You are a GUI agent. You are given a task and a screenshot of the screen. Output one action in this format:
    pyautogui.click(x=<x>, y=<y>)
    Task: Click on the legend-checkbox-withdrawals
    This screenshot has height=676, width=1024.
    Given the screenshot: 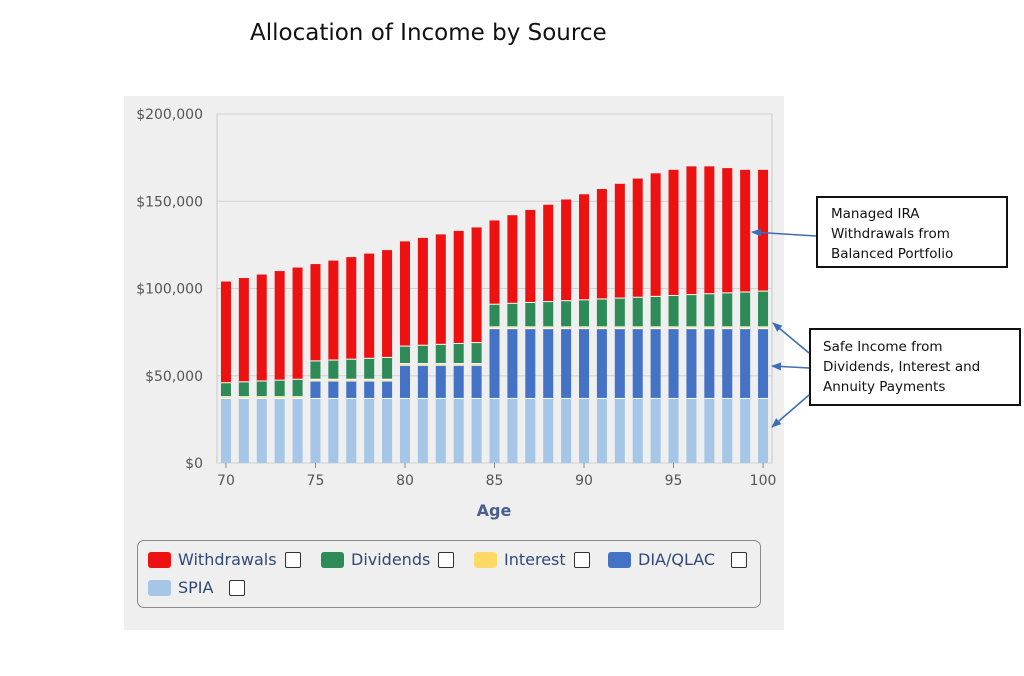 What is the action you would take?
    pyautogui.click(x=292, y=559)
    